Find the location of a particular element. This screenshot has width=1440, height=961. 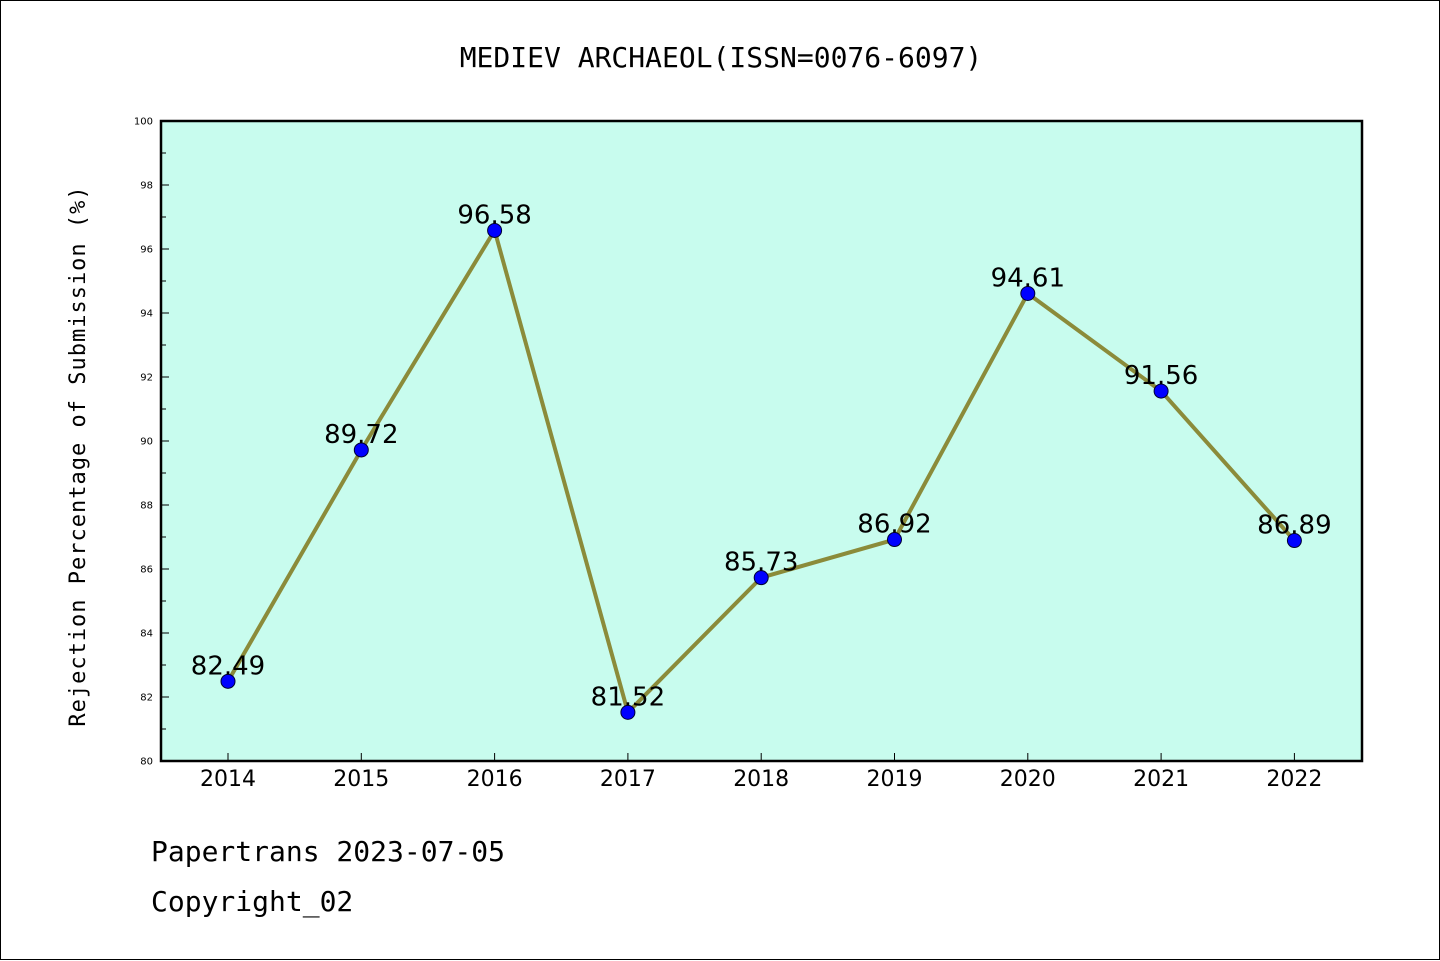

x-tick-label-6: 2020 is located at coordinates (1028, 779).